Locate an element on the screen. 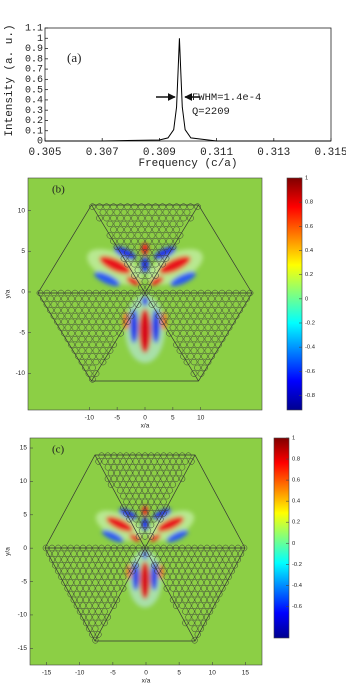  panel-label: (c) is located at coordinates (58, 450).